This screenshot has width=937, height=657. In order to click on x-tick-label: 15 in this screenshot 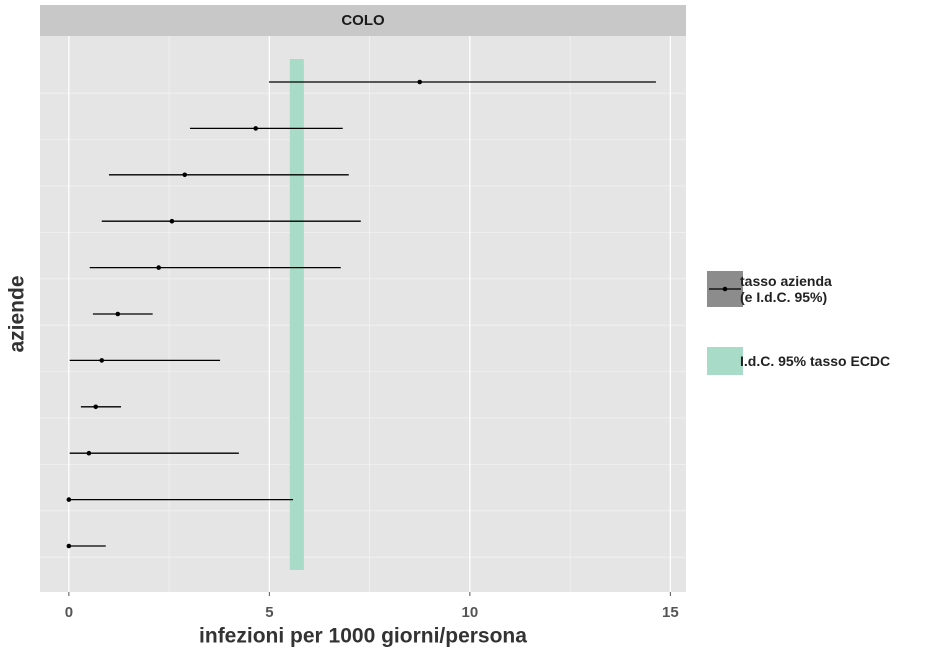, I will do `click(670, 612)`.